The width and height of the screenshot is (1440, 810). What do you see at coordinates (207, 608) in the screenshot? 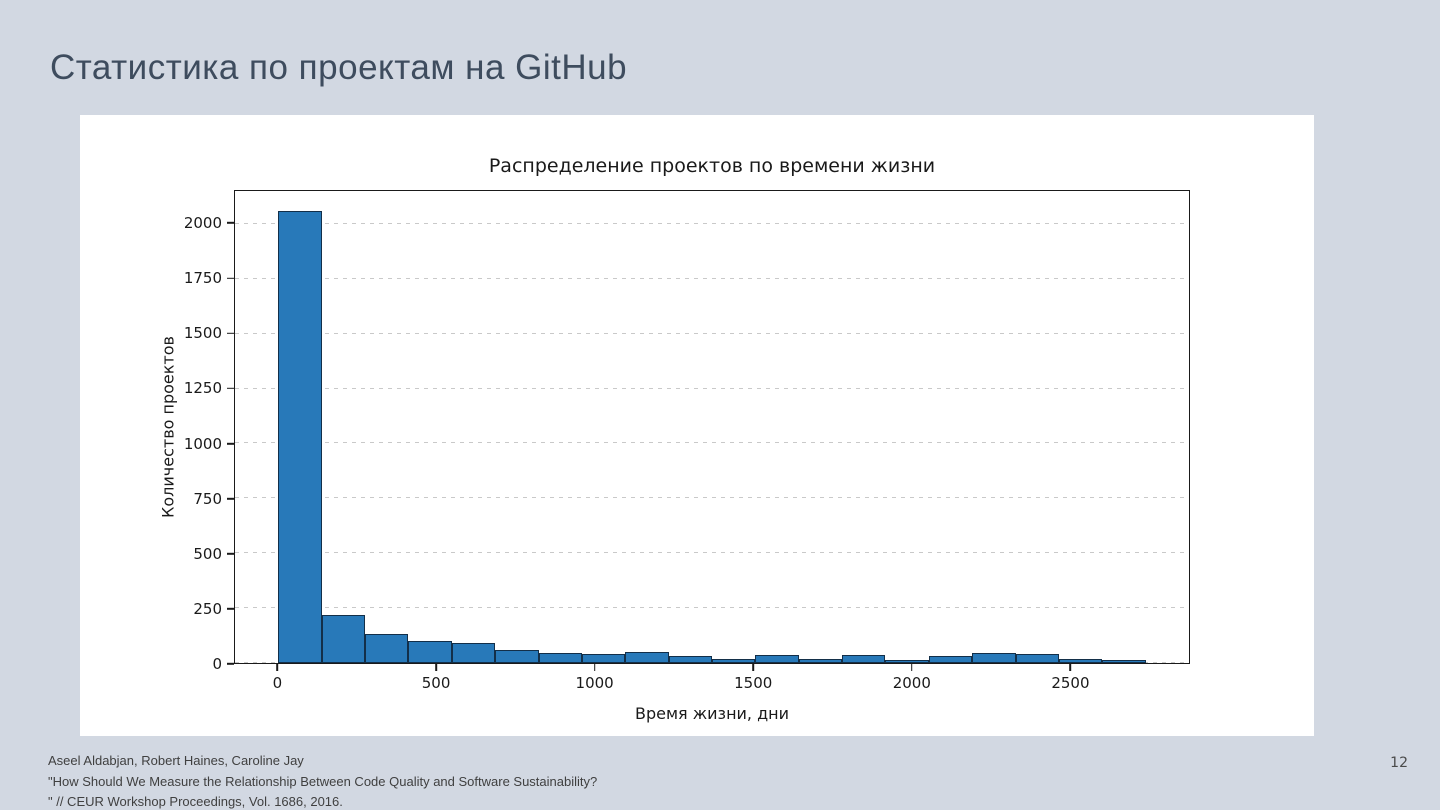
I see `y-tick-label: 250` at bounding box center [207, 608].